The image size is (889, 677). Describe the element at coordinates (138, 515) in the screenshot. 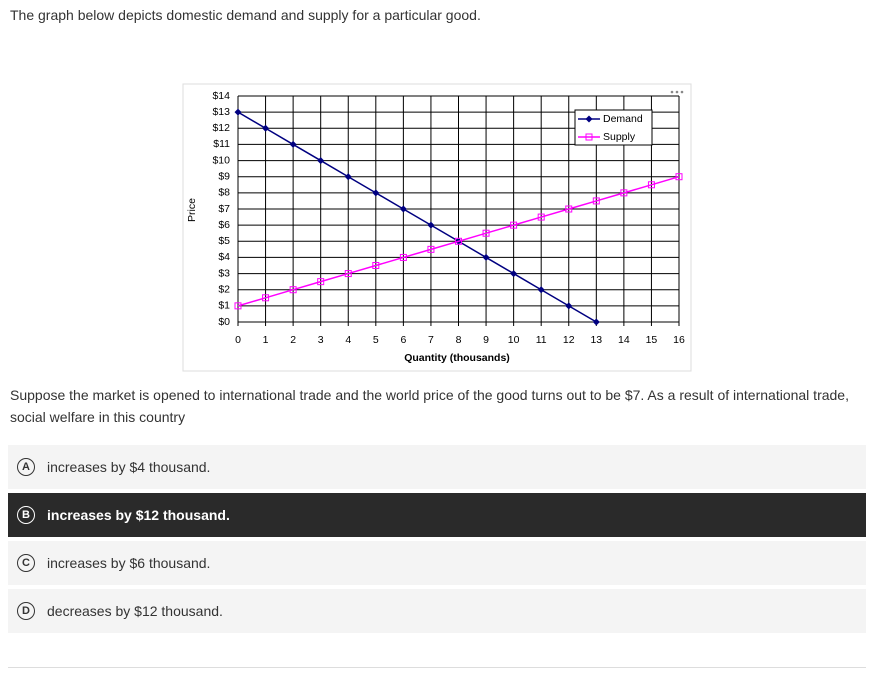

I see `option-text: increases by $12 thousand.` at that location.